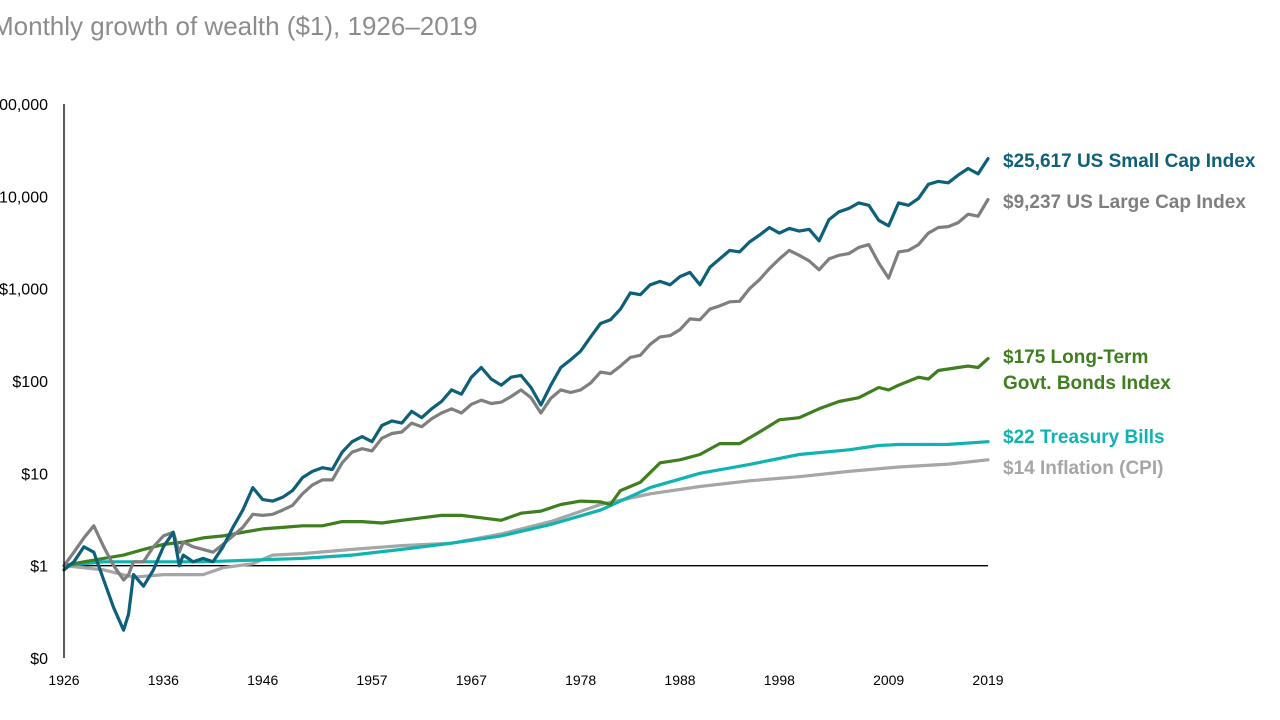  I want to click on y-tick-label: $100, so click(30, 382).